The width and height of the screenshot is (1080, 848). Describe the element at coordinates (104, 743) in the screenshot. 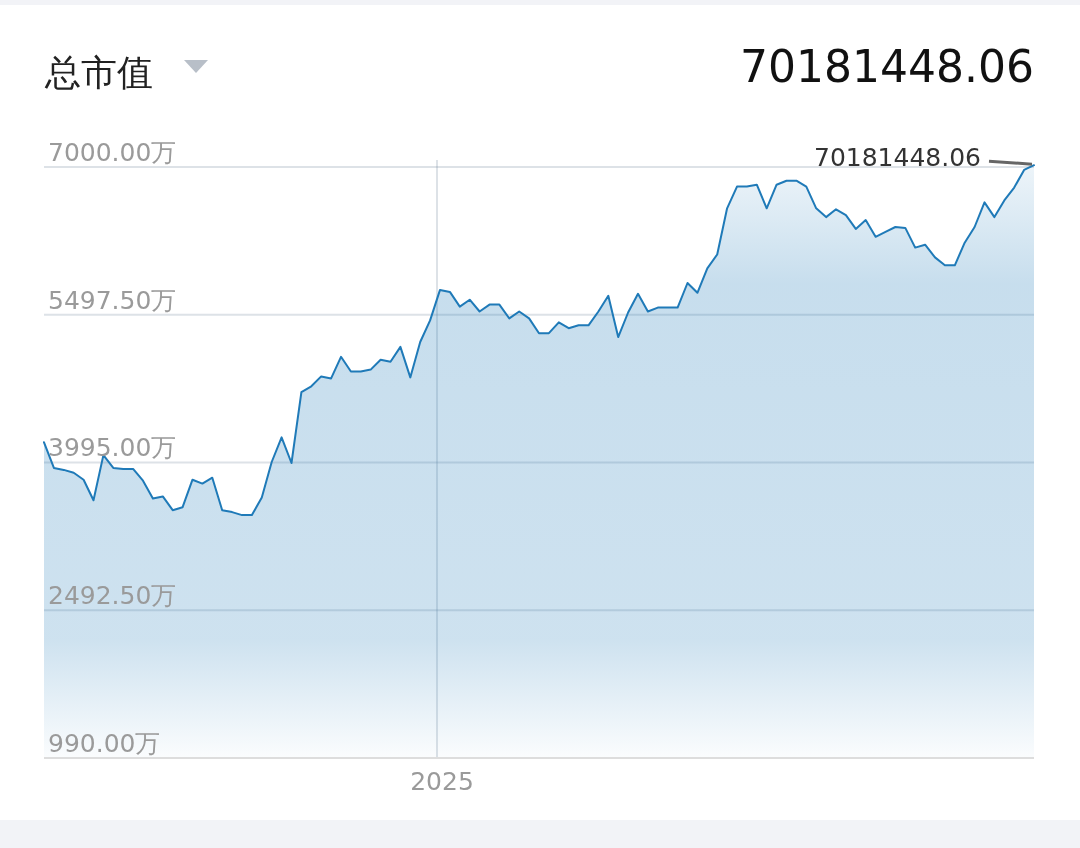

I see `y-tick-label: 990.00万` at that location.